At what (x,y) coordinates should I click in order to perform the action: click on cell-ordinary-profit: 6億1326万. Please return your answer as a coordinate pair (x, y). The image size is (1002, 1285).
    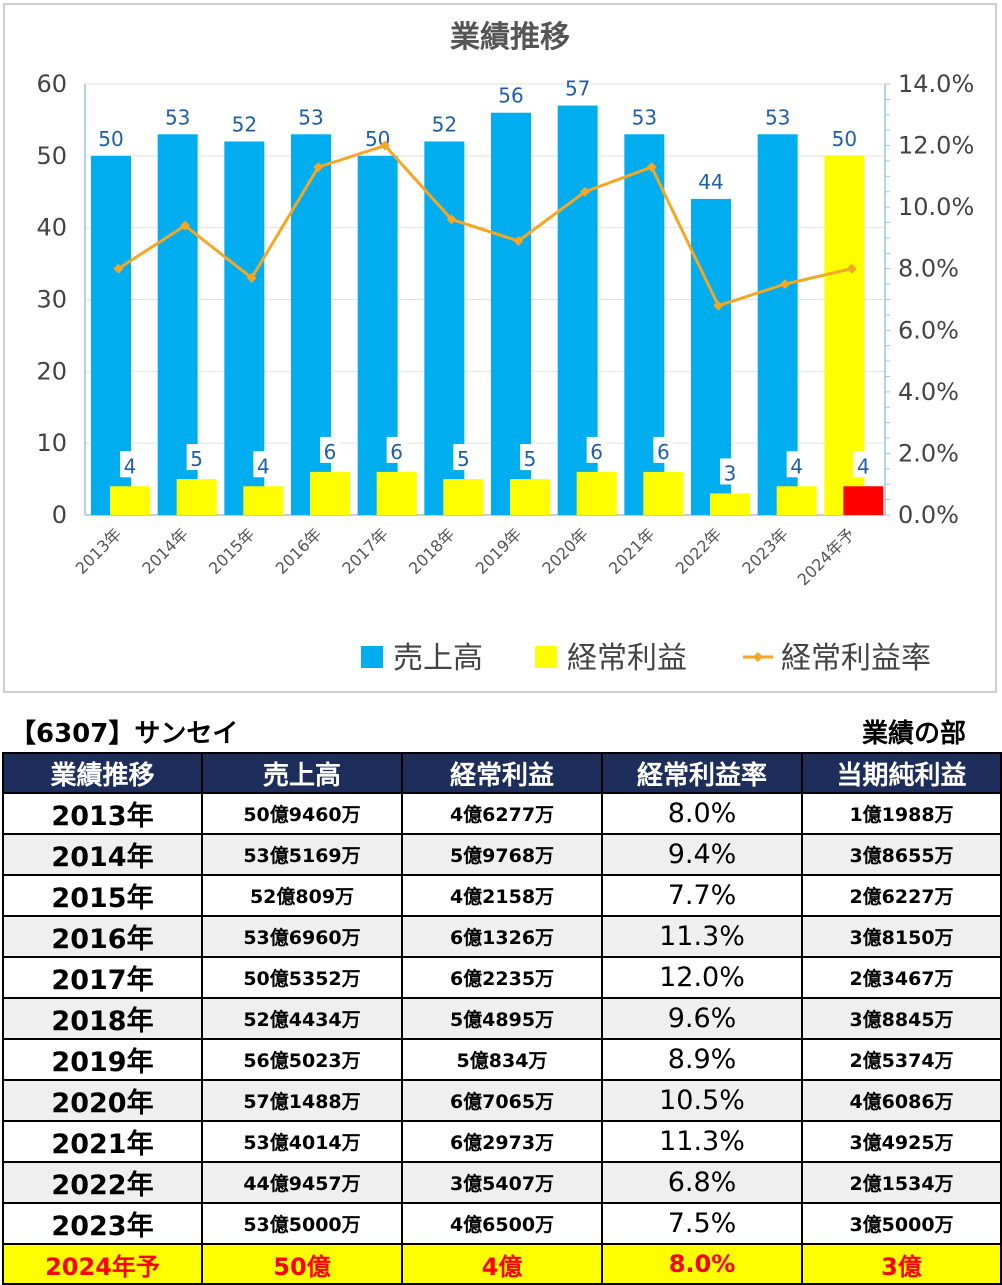
    Looking at the image, I should click on (502, 936).